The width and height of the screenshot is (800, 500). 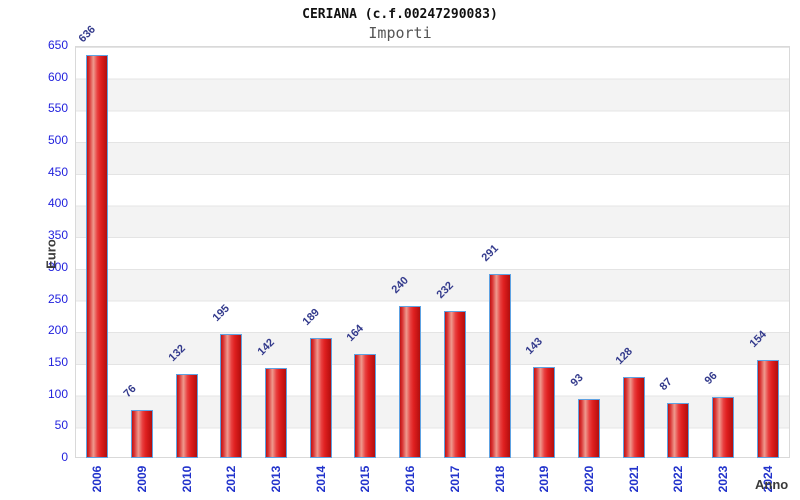 I want to click on y-tick-label: 150, so click(x=57, y=361).